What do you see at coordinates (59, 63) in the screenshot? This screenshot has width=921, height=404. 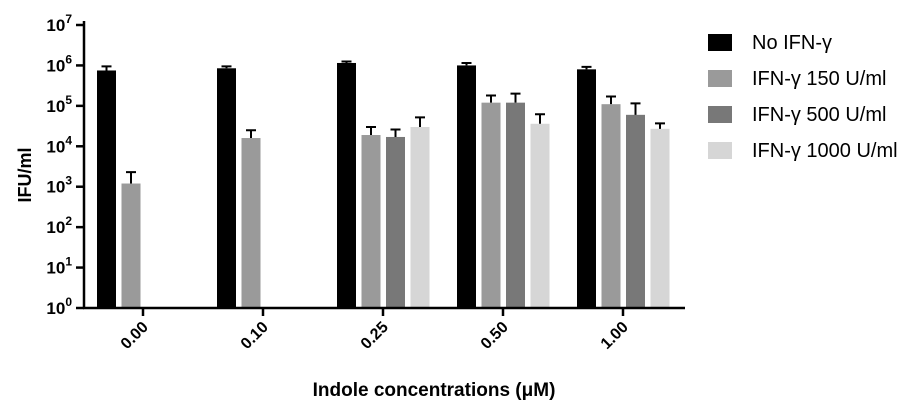 I see `y-tick-label: 10⁶` at bounding box center [59, 63].